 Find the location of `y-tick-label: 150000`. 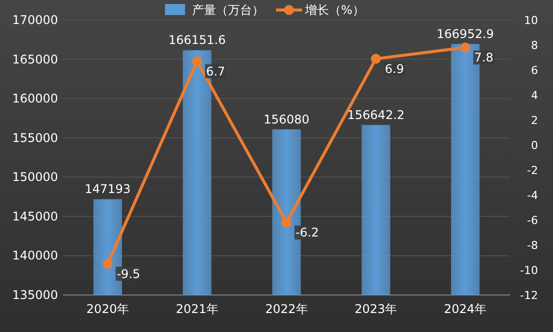

y-tick-label: 150000 is located at coordinates (35, 177).